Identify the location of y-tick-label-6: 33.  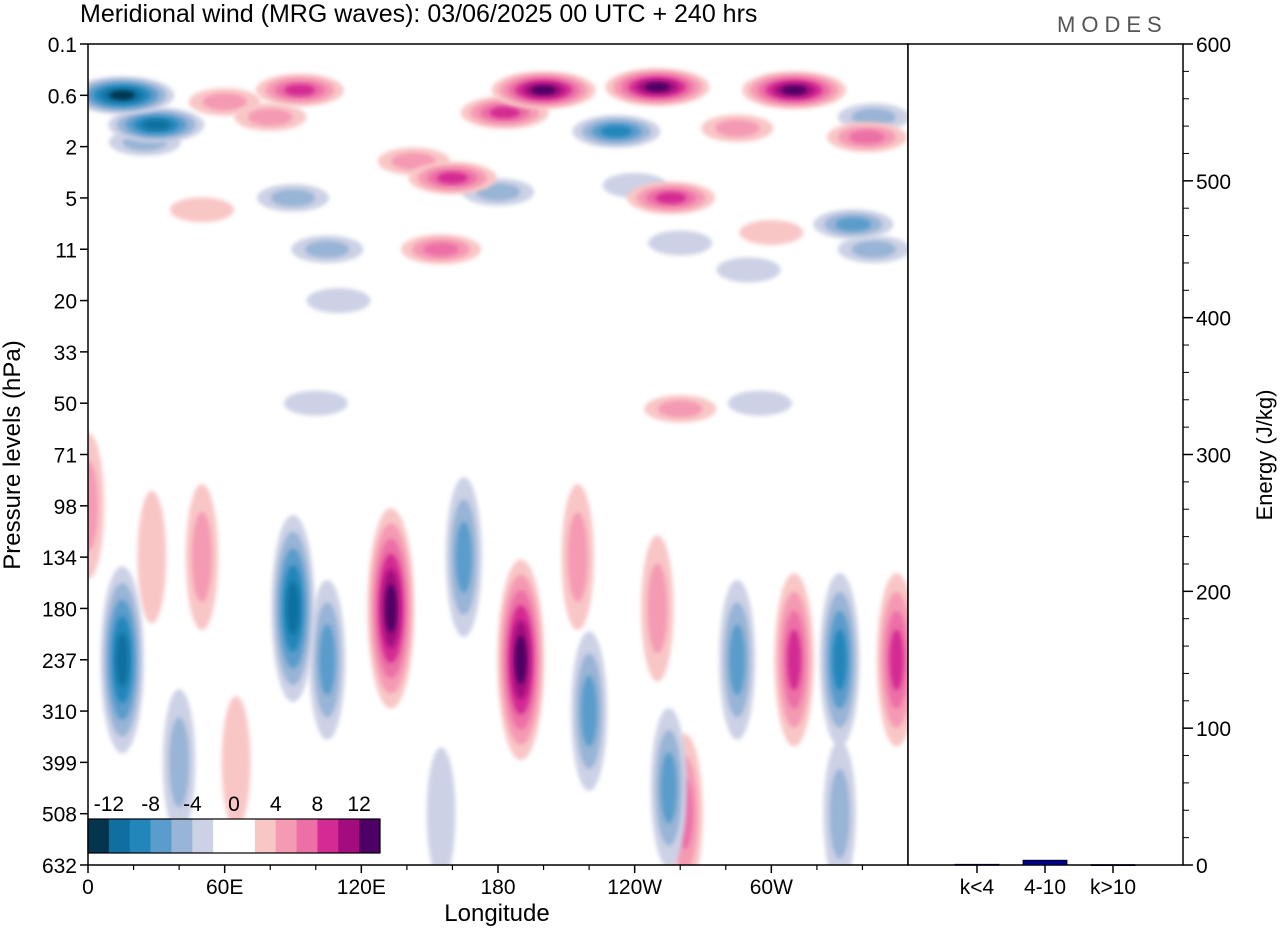
(65, 353).